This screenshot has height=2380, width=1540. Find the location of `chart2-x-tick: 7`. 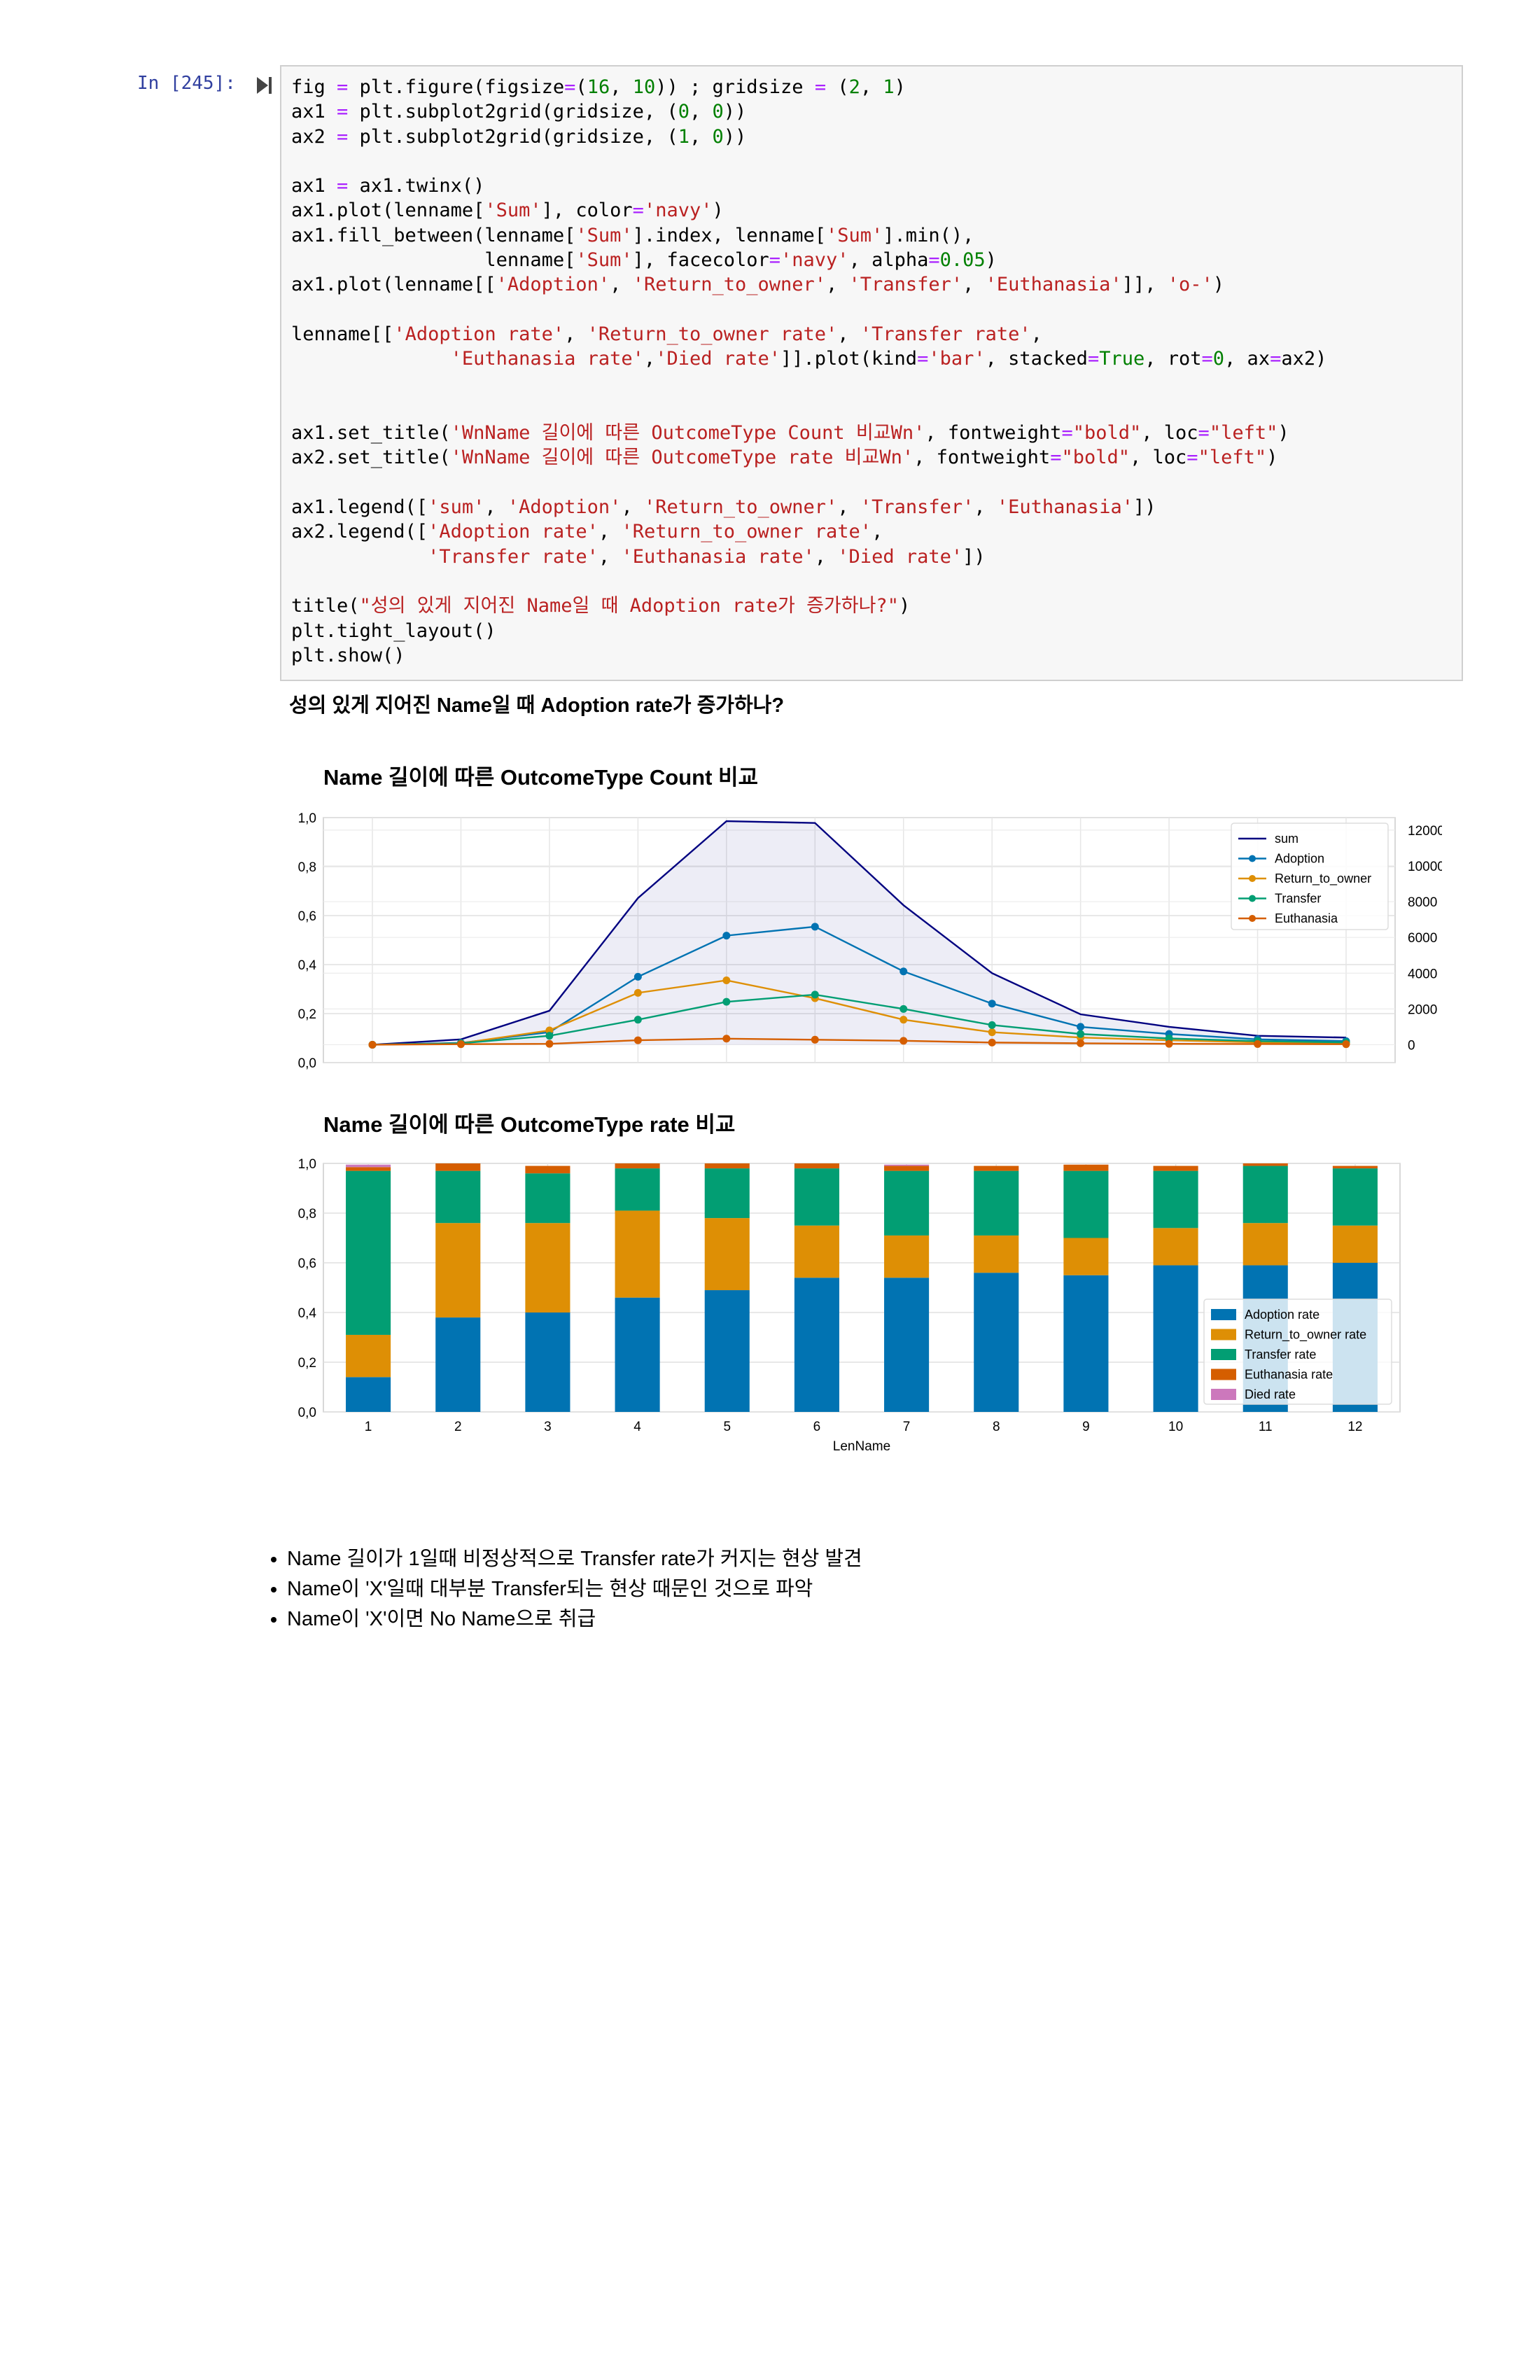

chart2-x-tick: 7 is located at coordinates (907, 1427).